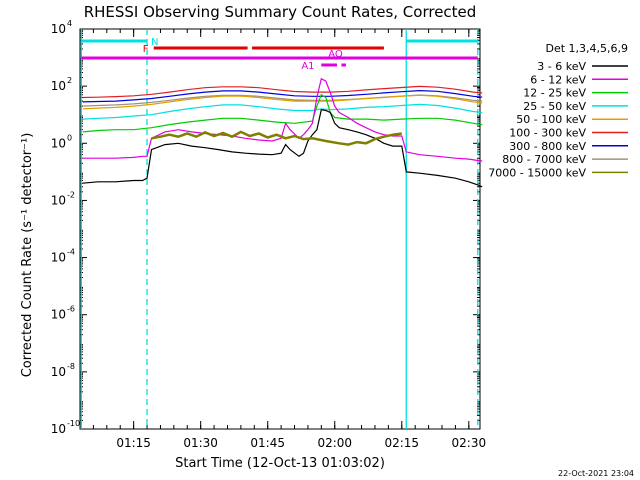 This screenshot has height=480, width=640. Describe the element at coordinates (27, 255) in the screenshot. I see `y-axis-label: Corrected Count Rate (s⁻¹ detector⁻¹)` at that location.